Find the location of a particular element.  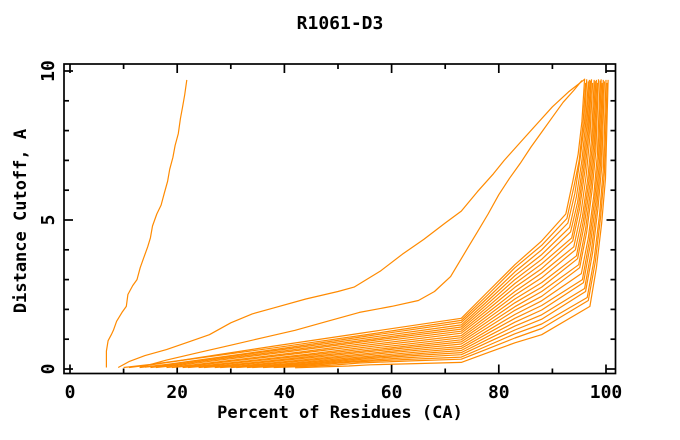

y-axis-label: Distance Cutoff, A is located at coordinates (21, 221).